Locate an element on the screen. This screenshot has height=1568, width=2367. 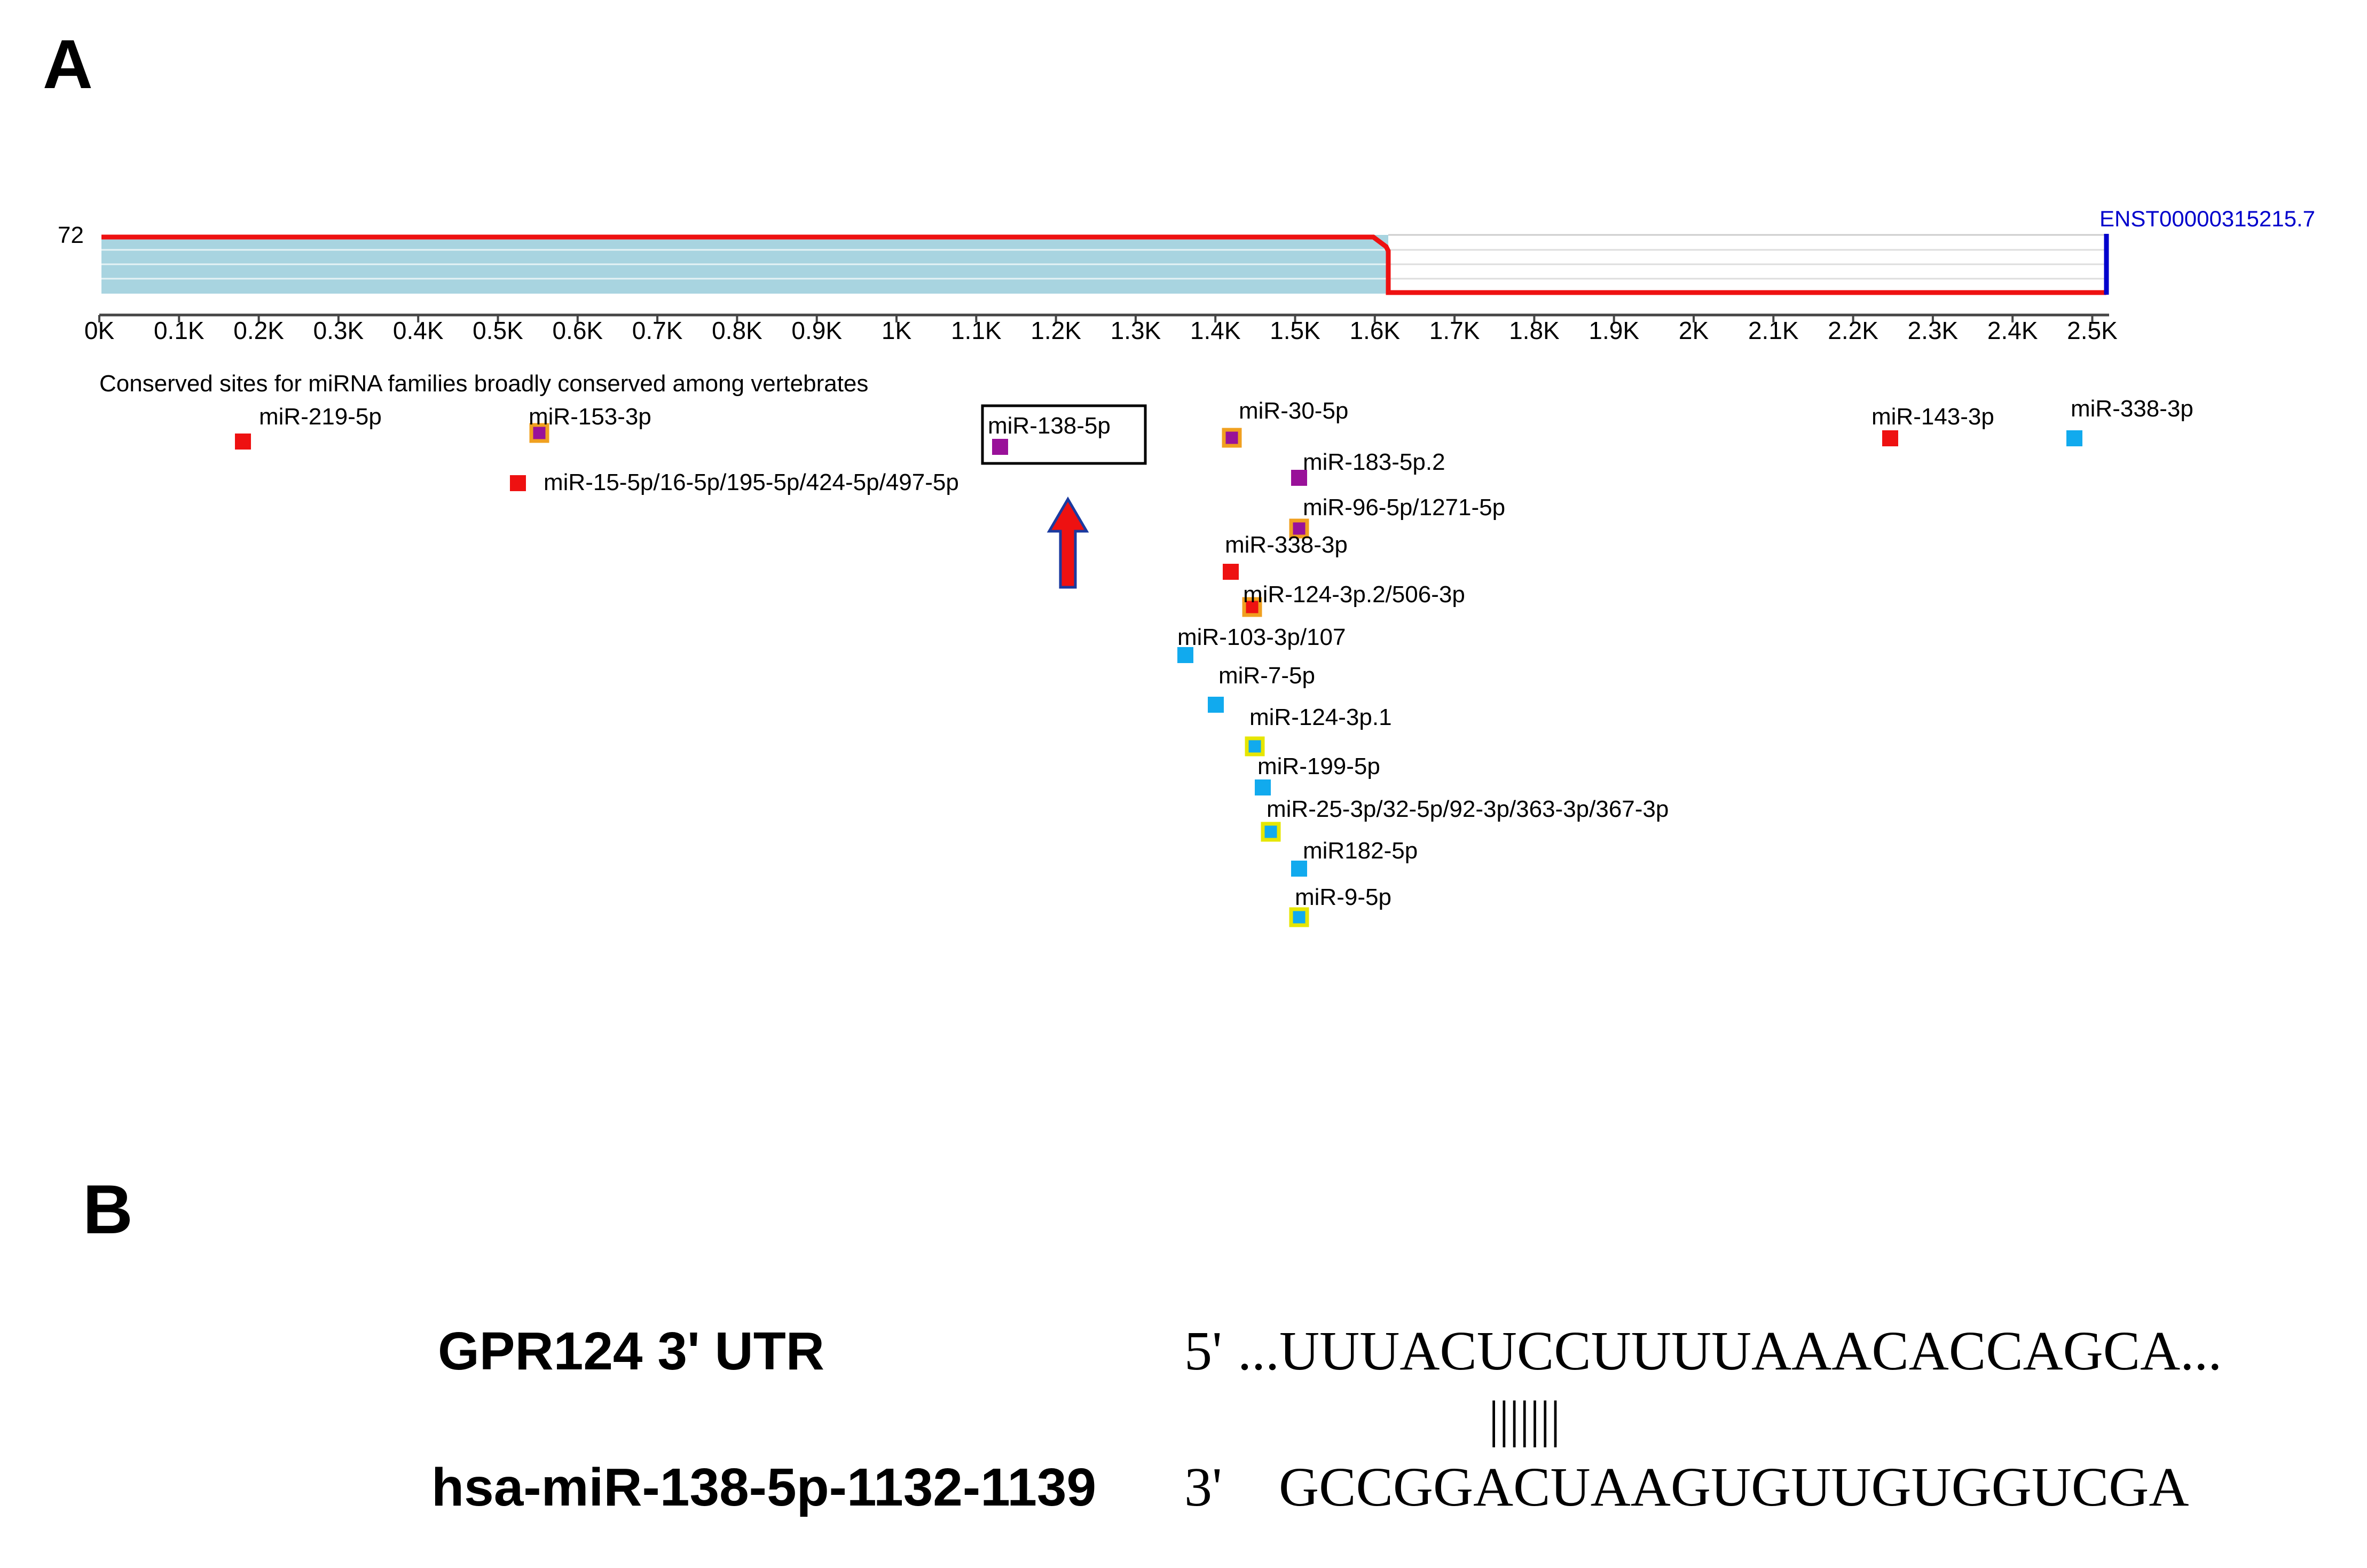
axis-tick-label: 0.3K is located at coordinates (338, 330).